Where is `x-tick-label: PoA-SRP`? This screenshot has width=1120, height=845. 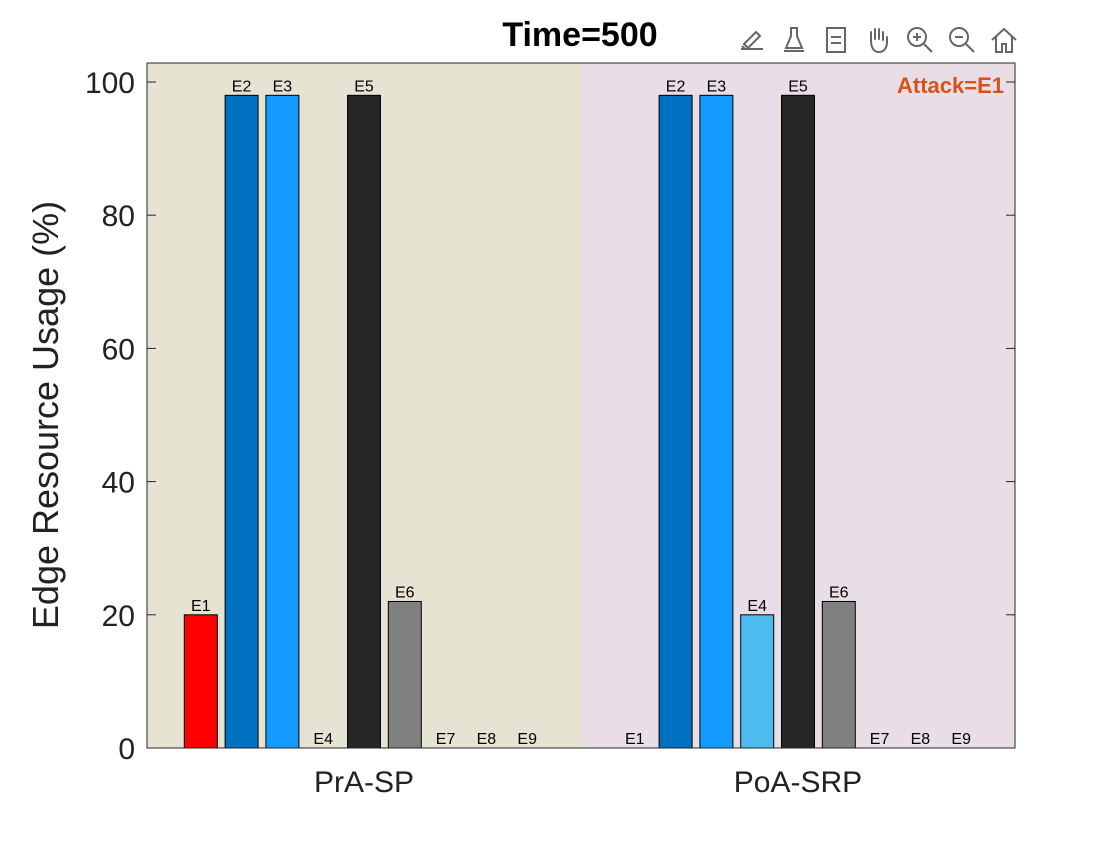
x-tick-label: PoA-SRP is located at coordinates (798, 782).